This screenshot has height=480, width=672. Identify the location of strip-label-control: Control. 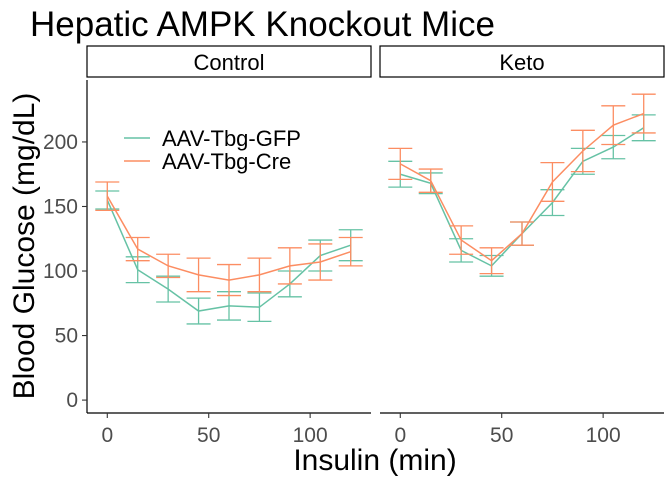
(229, 62).